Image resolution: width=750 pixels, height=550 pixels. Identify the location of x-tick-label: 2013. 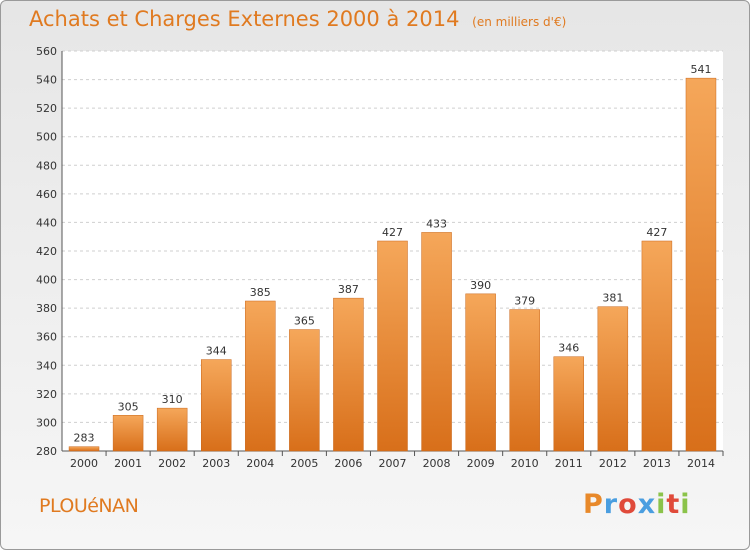
(657, 463).